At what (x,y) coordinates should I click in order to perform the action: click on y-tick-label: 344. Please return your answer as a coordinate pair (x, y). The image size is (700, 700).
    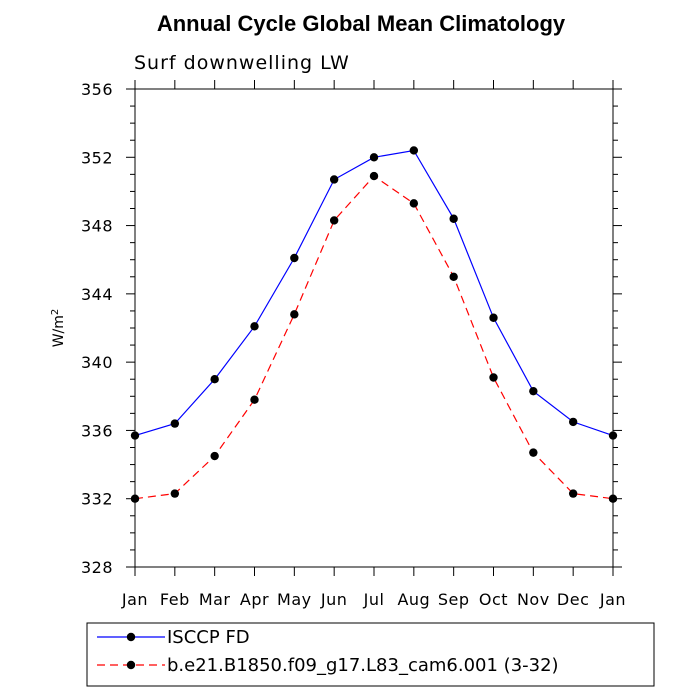
    Looking at the image, I should click on (97, 294).